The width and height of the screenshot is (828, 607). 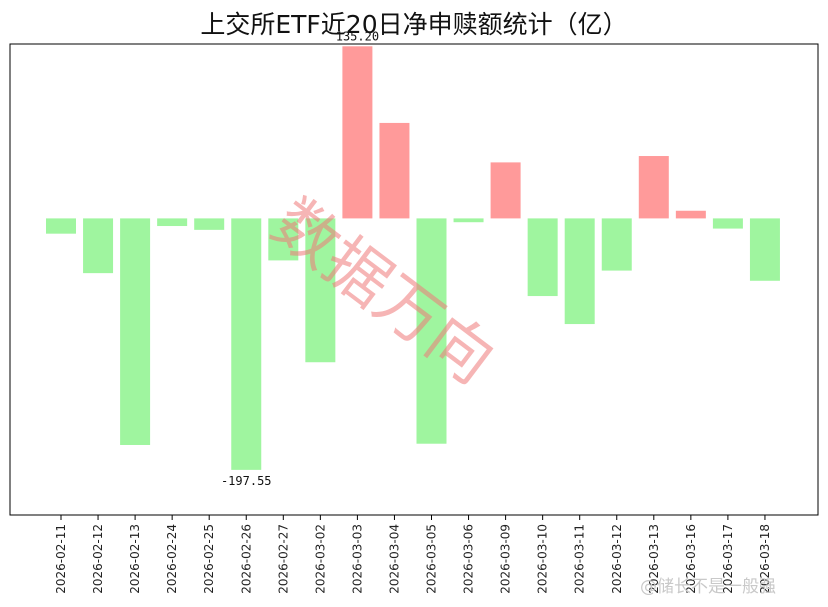 What do you see at coordinates (506, 559) in the screenshot?
I see `x-tick-label: 2026-03-09` at bounding box center [506, 559].